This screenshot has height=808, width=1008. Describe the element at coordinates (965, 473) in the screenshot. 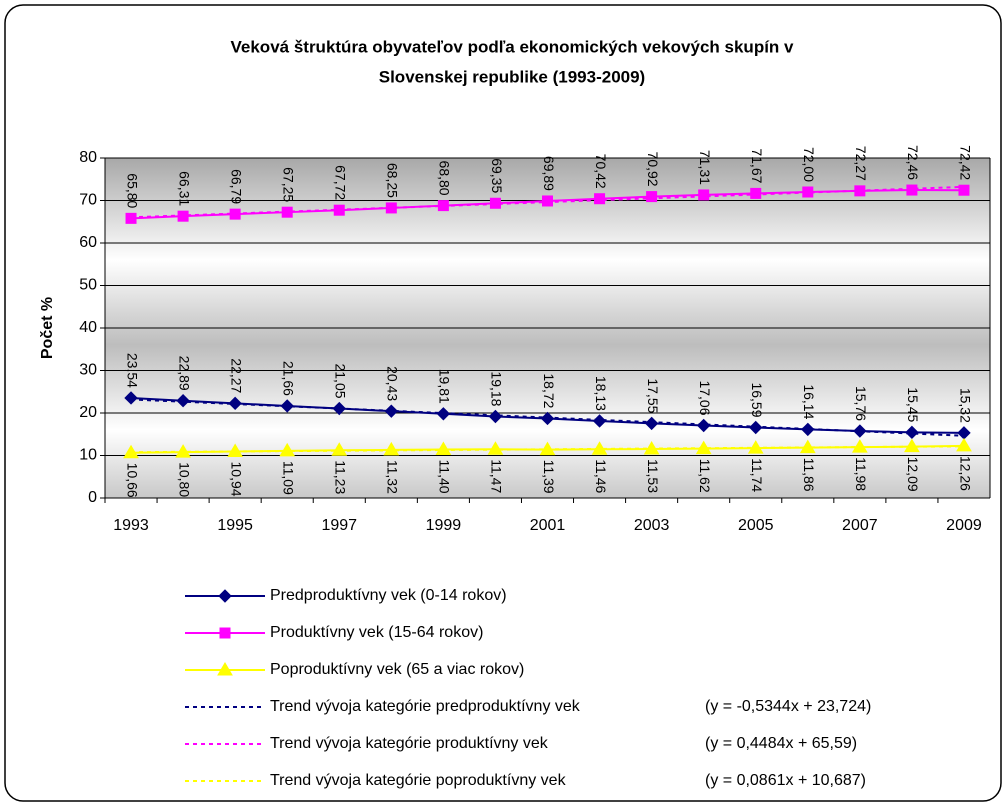

I see `data-label: 12,26` at that location.